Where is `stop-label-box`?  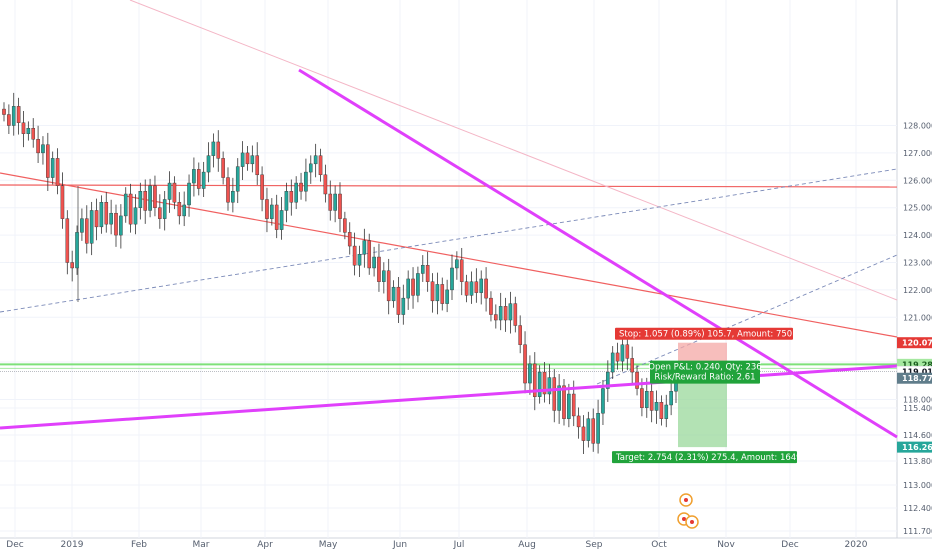
stop-label-box is located at coordinates (704, 333).